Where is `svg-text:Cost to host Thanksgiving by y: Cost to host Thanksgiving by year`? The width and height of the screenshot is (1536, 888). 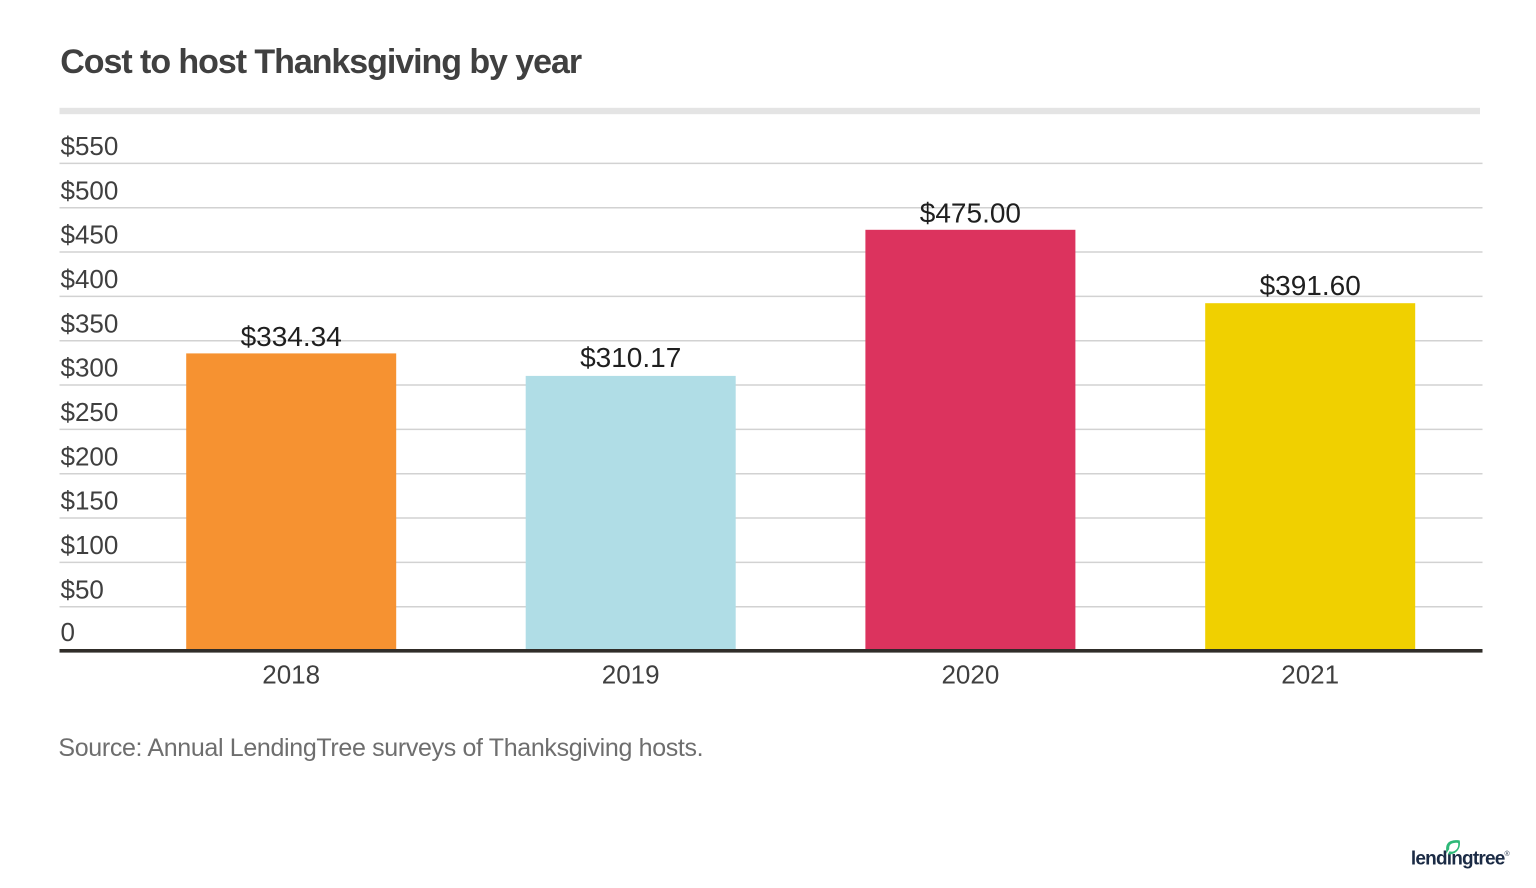 svg-text:Cost to host Thanksgiving by y: Cost to host Thanksgiving by year is located at coordinates (321, 62).